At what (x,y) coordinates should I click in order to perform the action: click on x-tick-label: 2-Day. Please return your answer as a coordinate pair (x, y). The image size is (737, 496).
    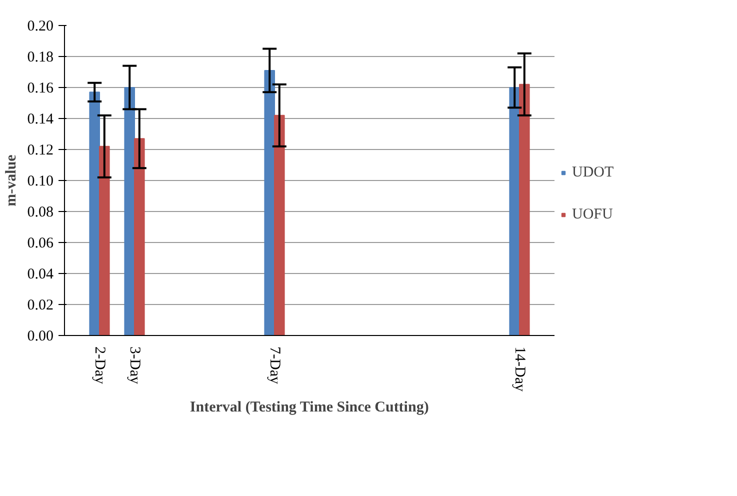
    Looking at the image, I should click on (100, 365).